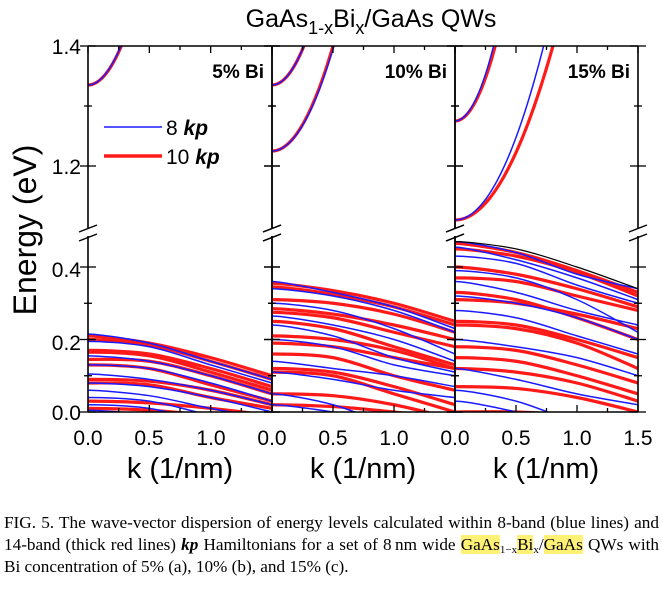  What do you see at coordinates (66, 167) in the screenshot?
I see `y-tick-label-upper: 1.2` at bounding box center [66, 167].